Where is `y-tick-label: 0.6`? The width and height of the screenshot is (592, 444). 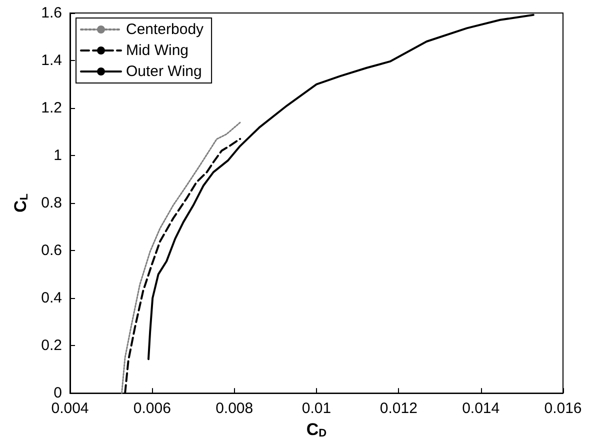 y-tick-label: 0.6 is located at coordinates (51, 251).